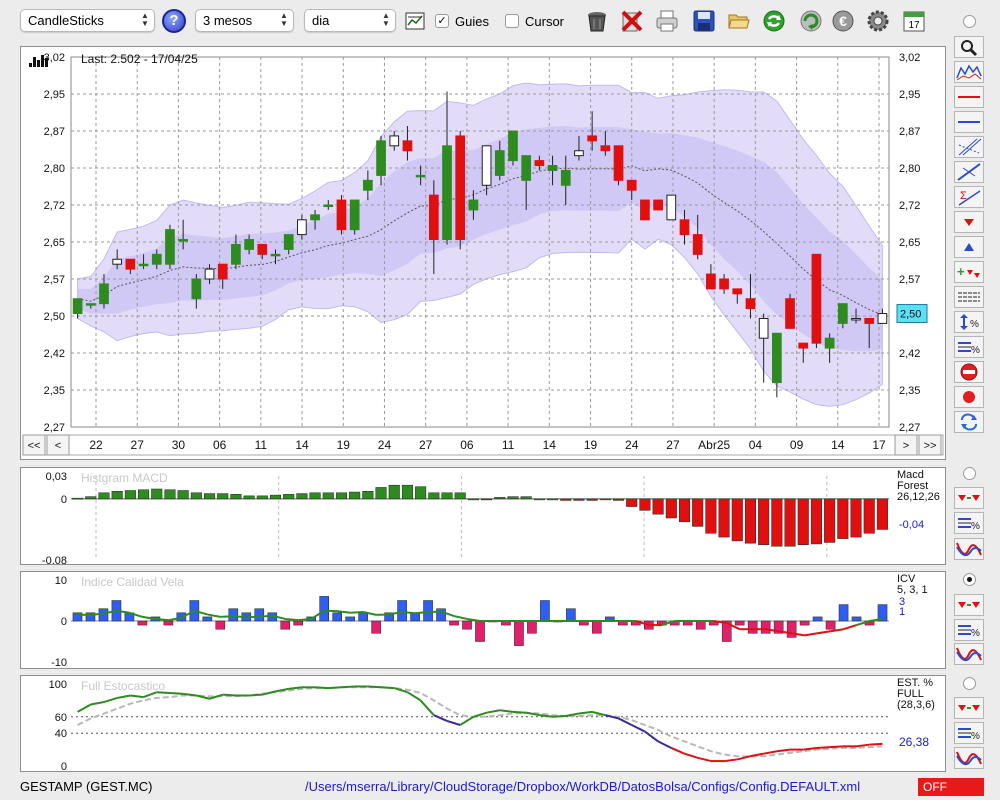 The height and width of the screenshot is (800, 1000). I want to click on fibonacci-tool-button: Σ, so click(969, 197).